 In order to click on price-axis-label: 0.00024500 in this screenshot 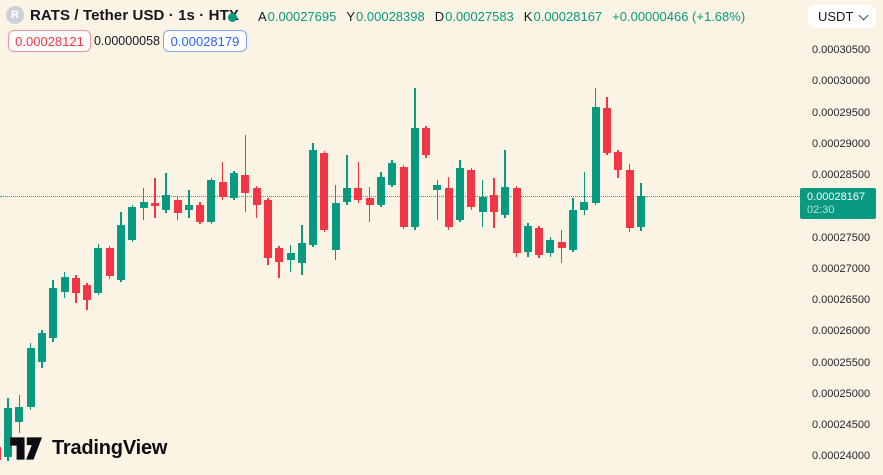, I will do `click(841, 425)`.